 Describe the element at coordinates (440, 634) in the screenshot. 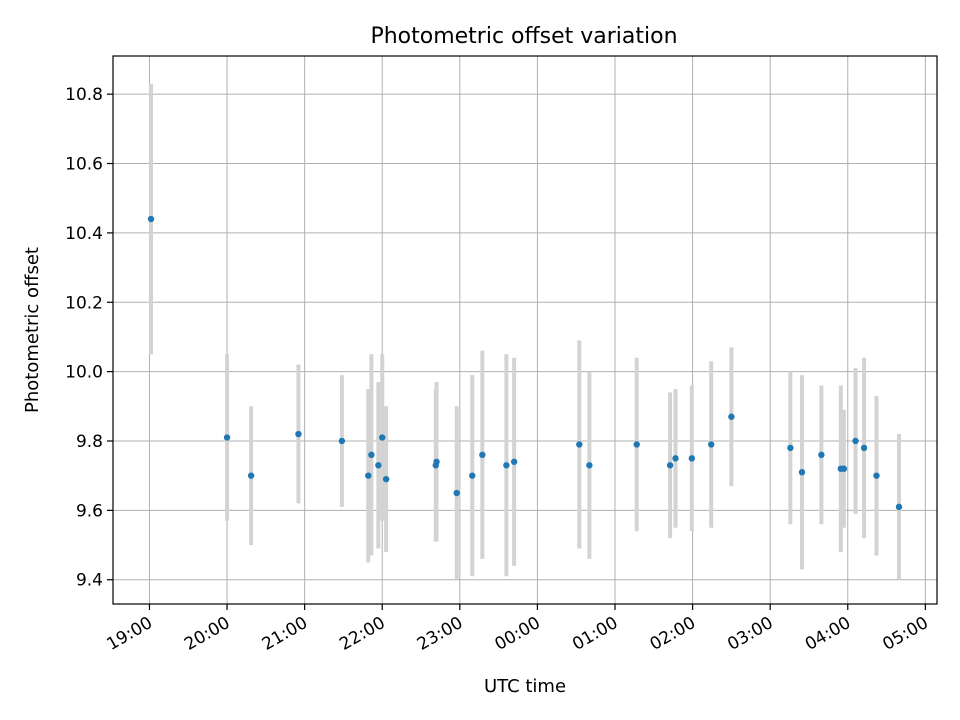

I see `x-tick-label: 23:00` at that location.